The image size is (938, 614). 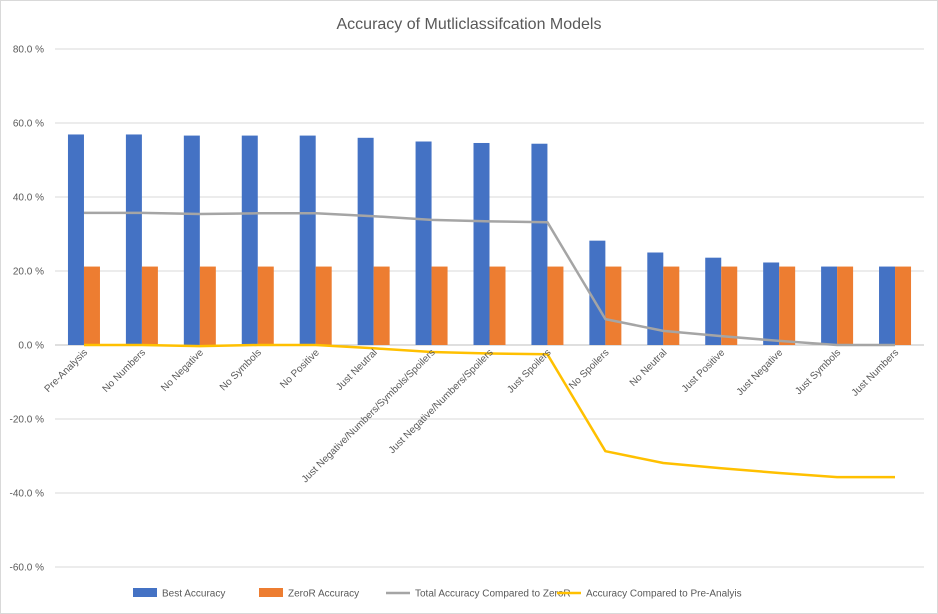 What do you see at coordinates (27, 420) in the screenshot?
I see `y-tick-label: -20.0 %` at bounding box center [27, 420].